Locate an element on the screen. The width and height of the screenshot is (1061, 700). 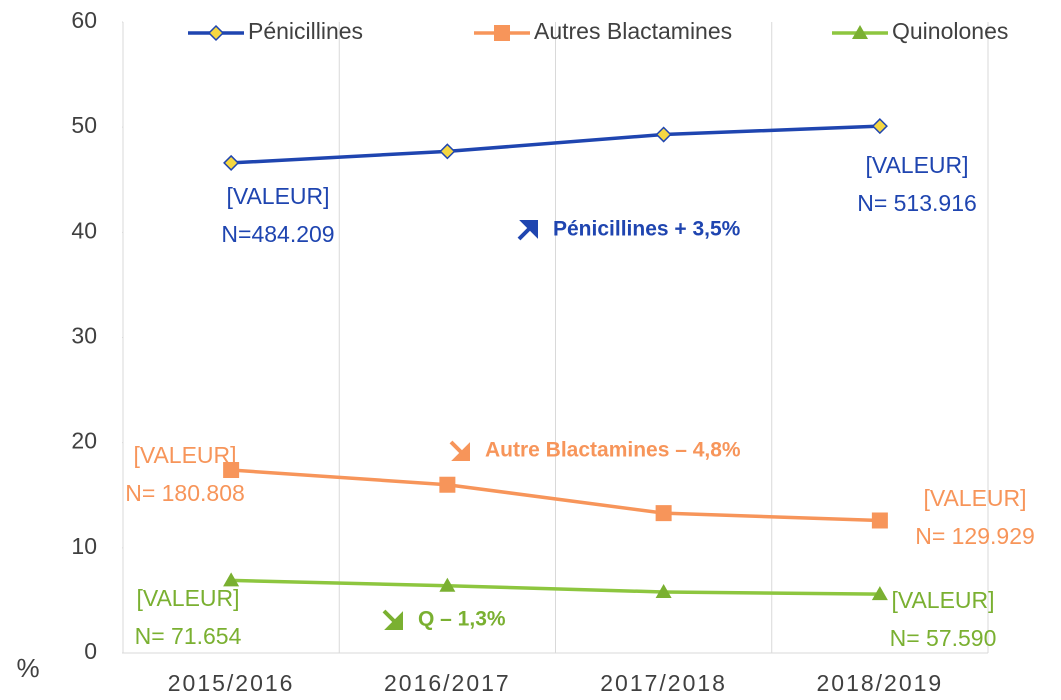
y-axis-label: % is located at coordinates (27, 668).